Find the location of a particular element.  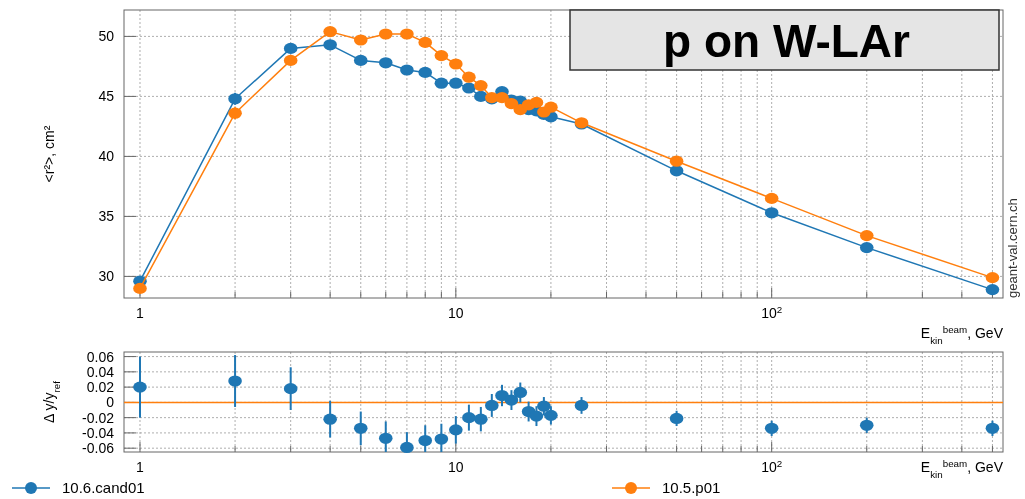

y-tick-label: -0.04 is located at coordinates (98, 432).